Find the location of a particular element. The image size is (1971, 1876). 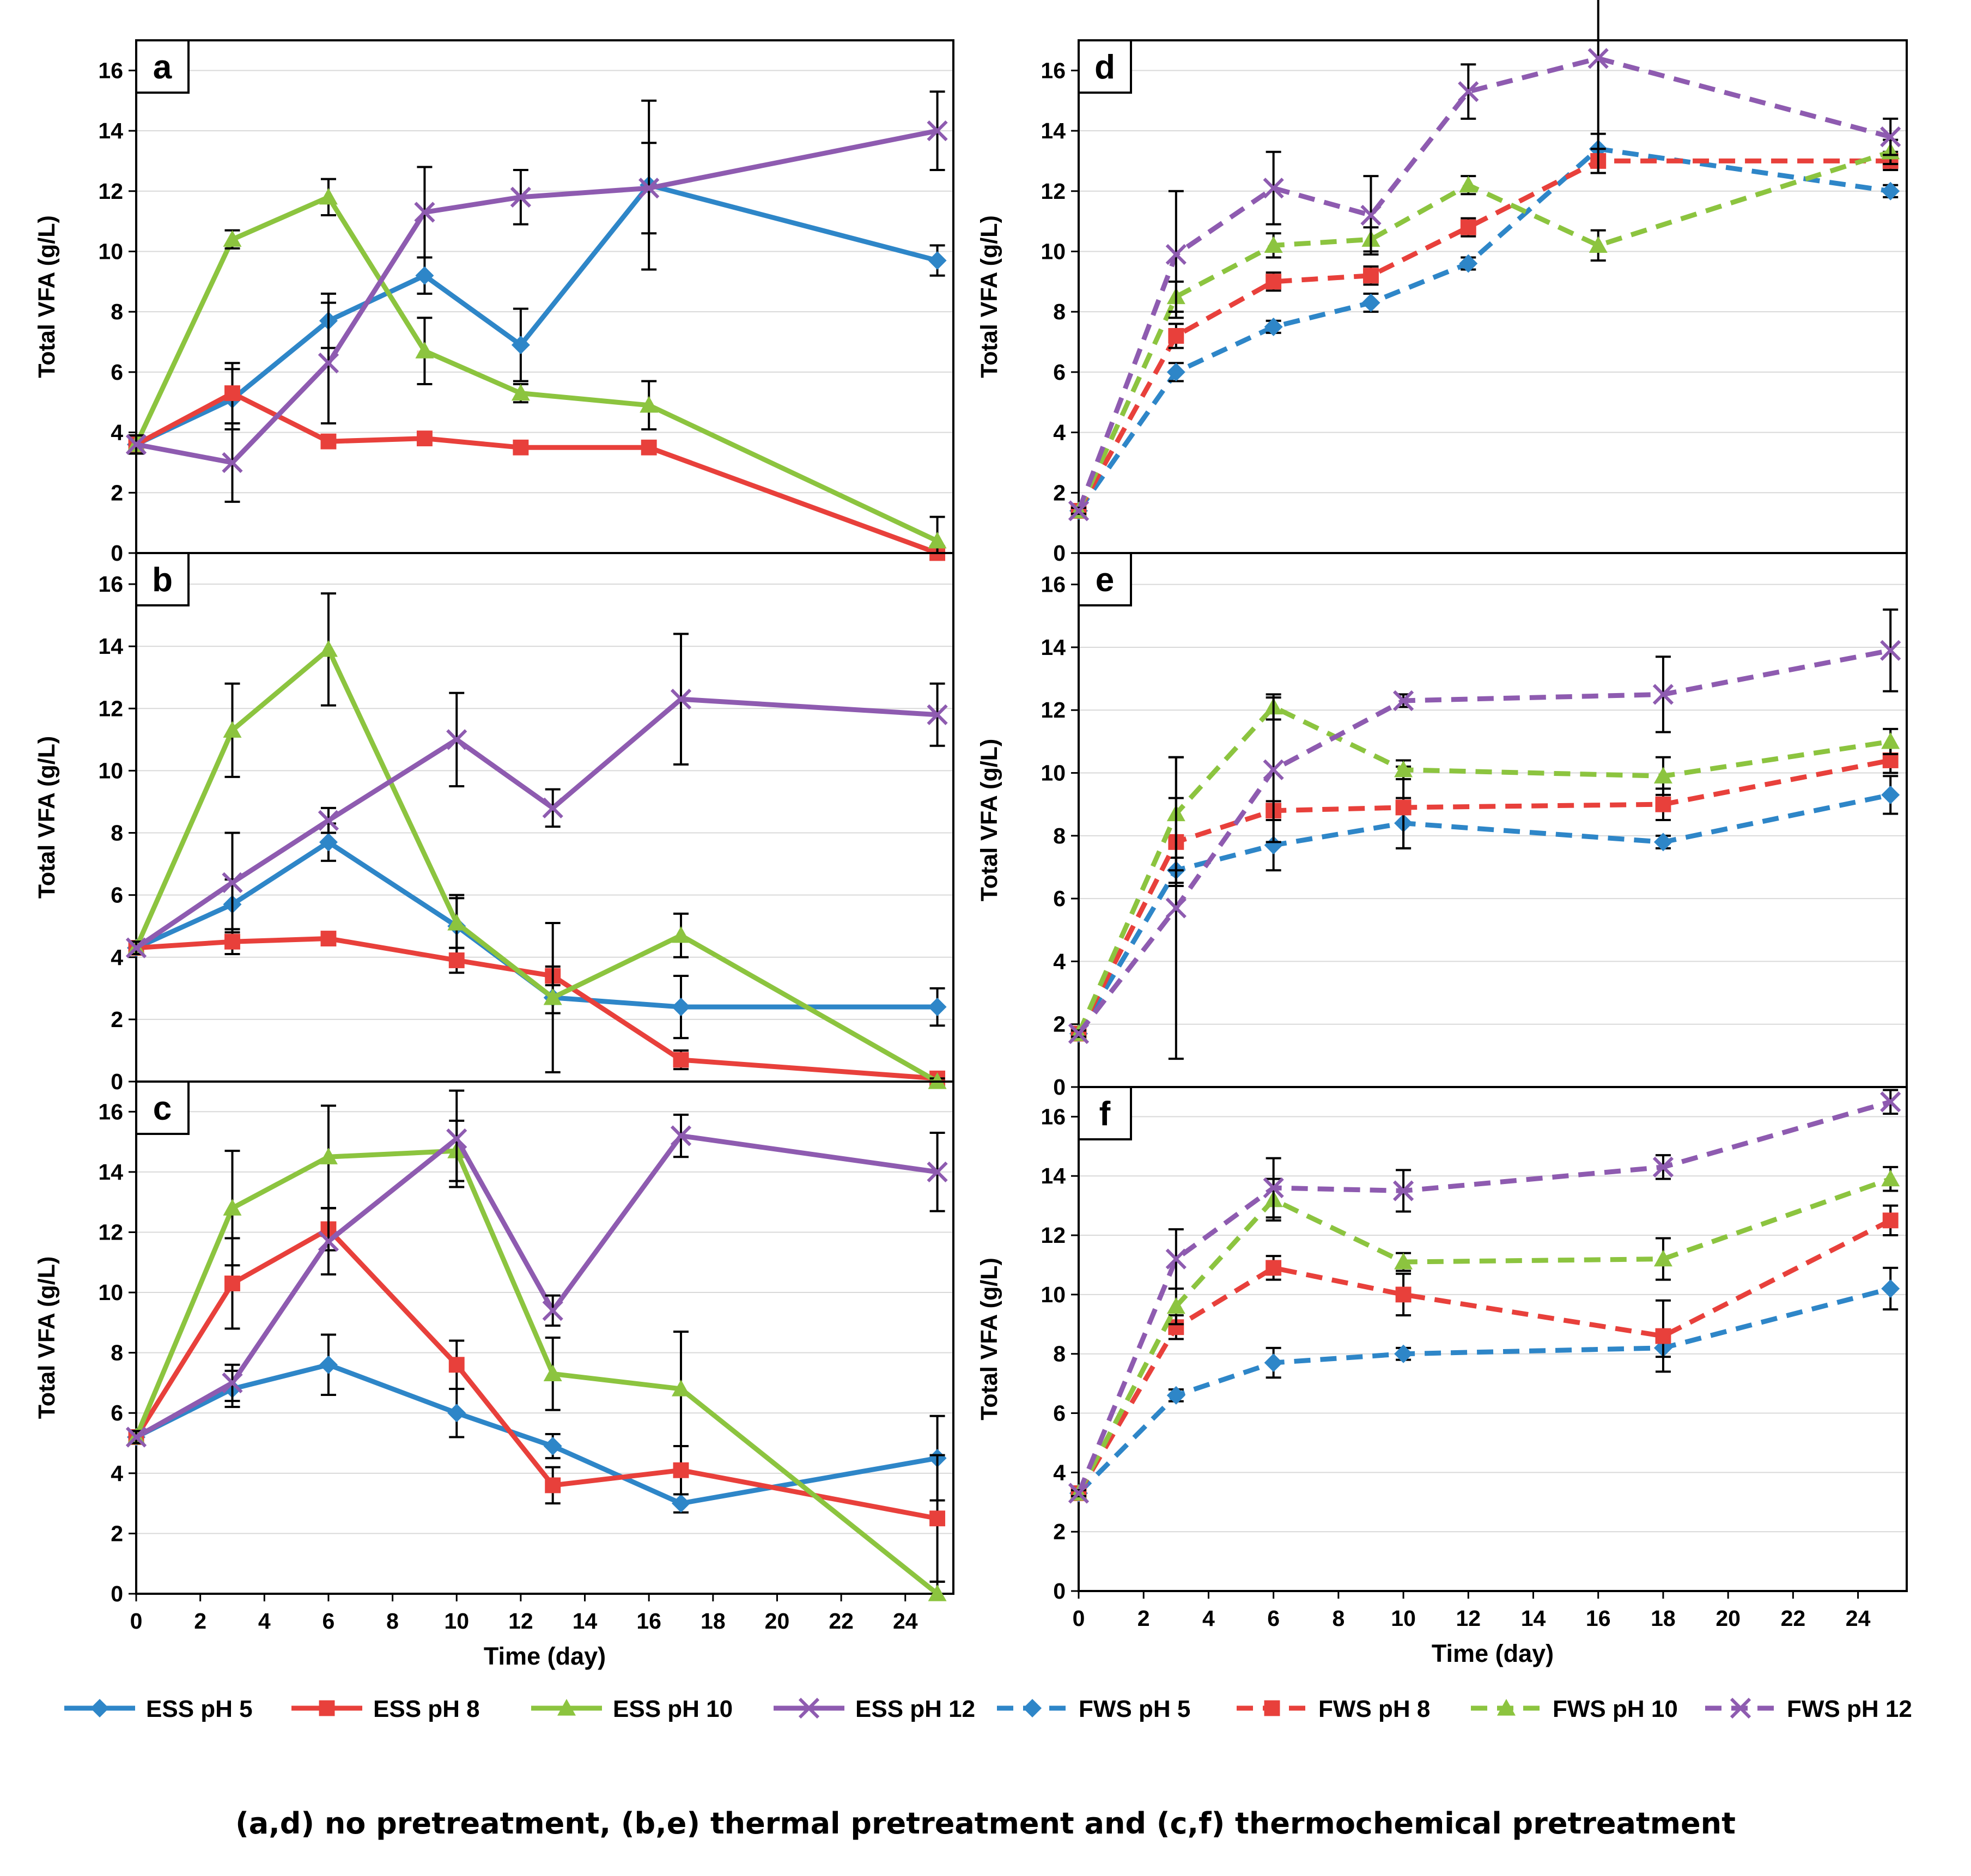

x-tick-label: 10 is located at coordinates (457, 1621).